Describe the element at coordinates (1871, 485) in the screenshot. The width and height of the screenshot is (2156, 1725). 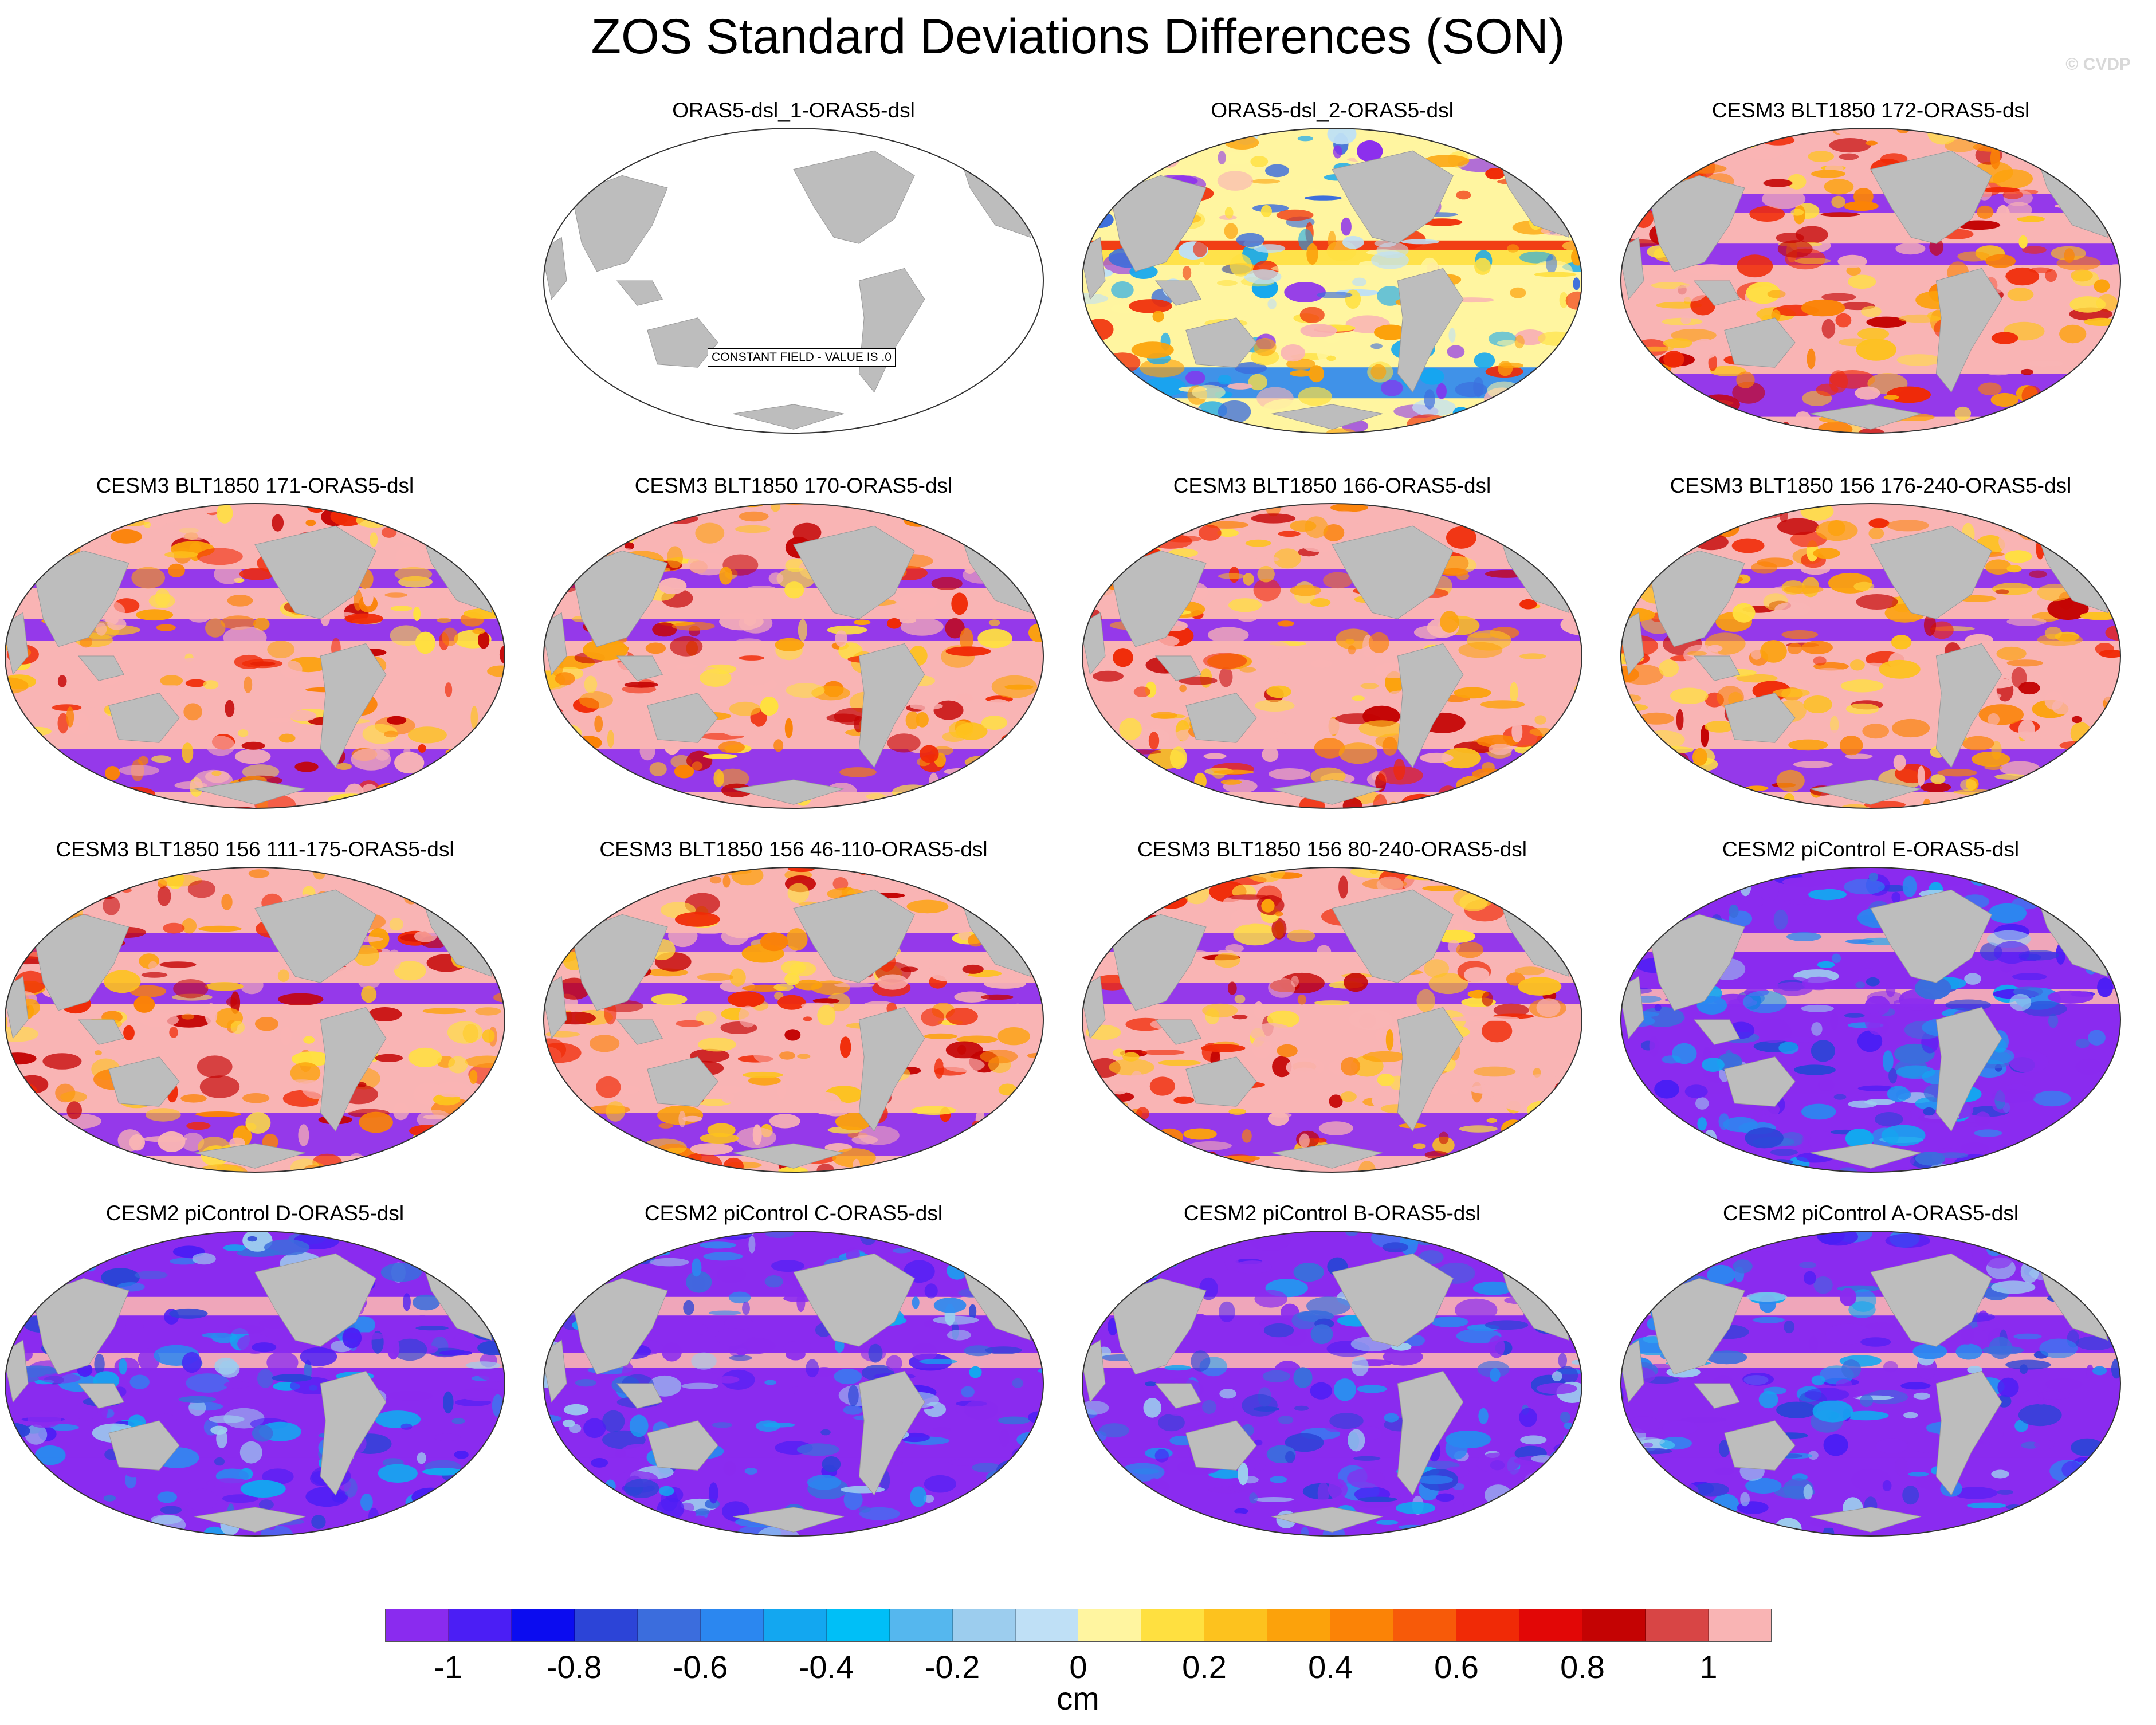
I see `panel-title: CESM3 BLT1850 156 176-240-ORAS5-dsl` at that location.